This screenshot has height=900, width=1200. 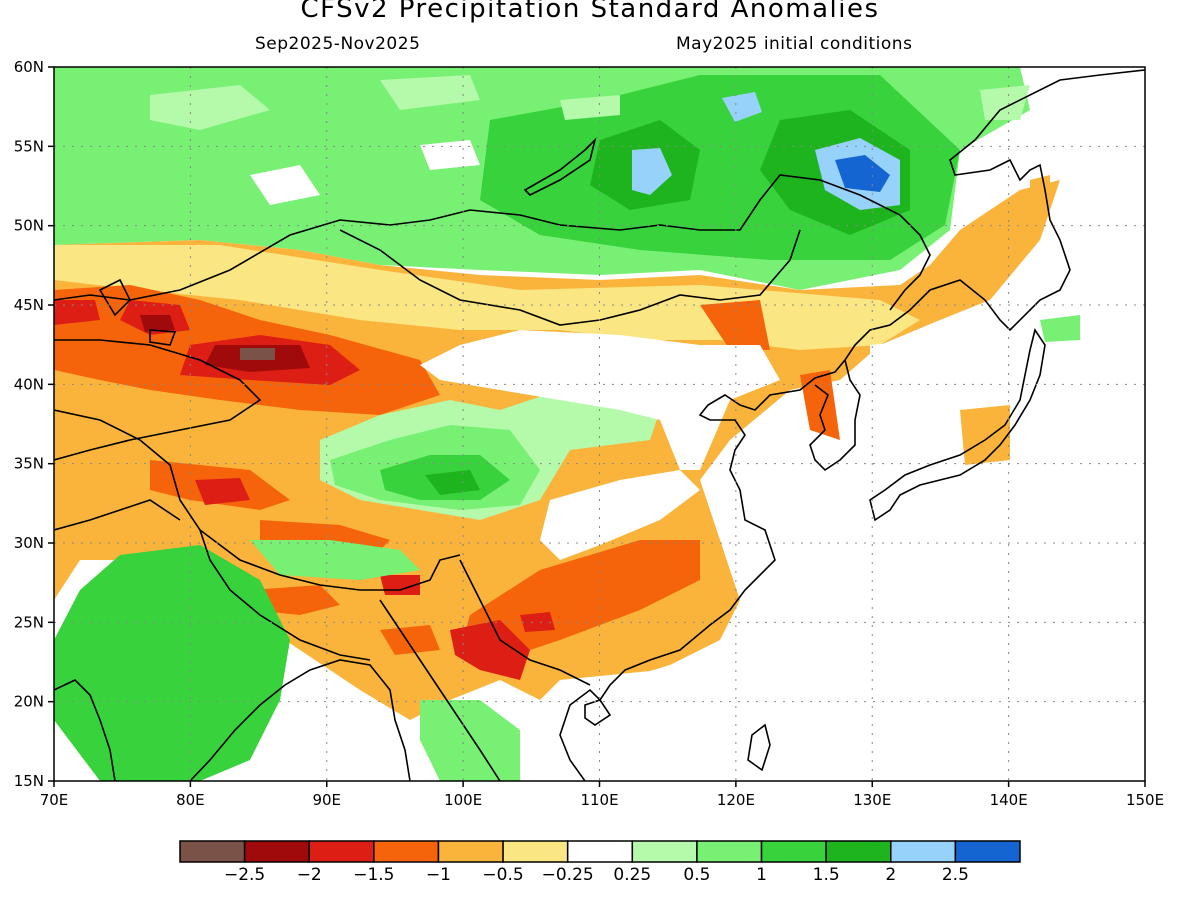 What do you see at coordinates (29, 543) in the screenshot?
I see `lat-label: 30N` at bounding box center [29, 543].